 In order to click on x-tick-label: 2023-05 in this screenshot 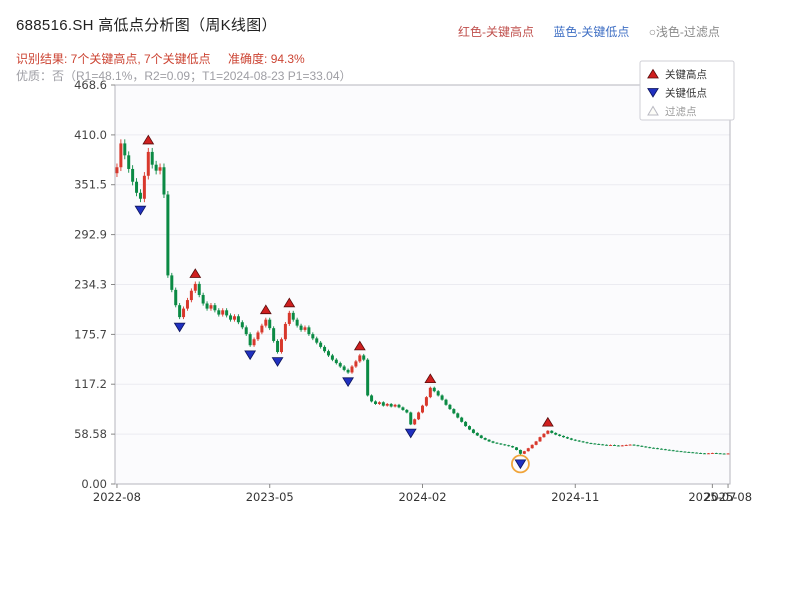, I will do `click(270, 497)`.